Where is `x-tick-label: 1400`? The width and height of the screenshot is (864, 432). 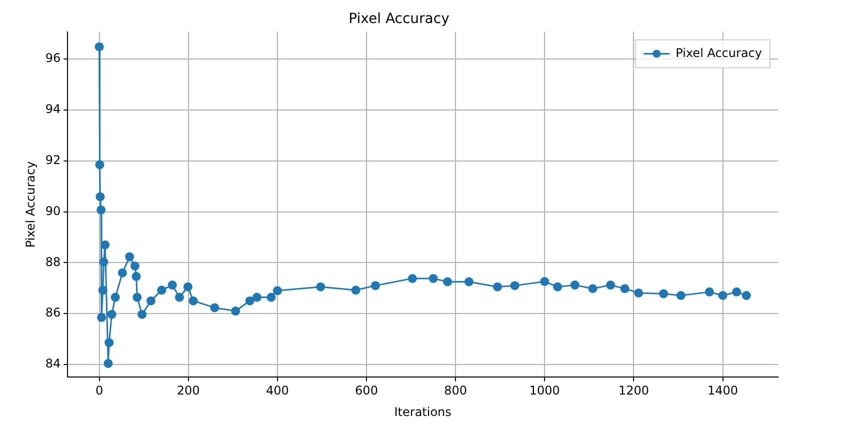 x-tick-label: 1400 is located at coordinates (723, 391).